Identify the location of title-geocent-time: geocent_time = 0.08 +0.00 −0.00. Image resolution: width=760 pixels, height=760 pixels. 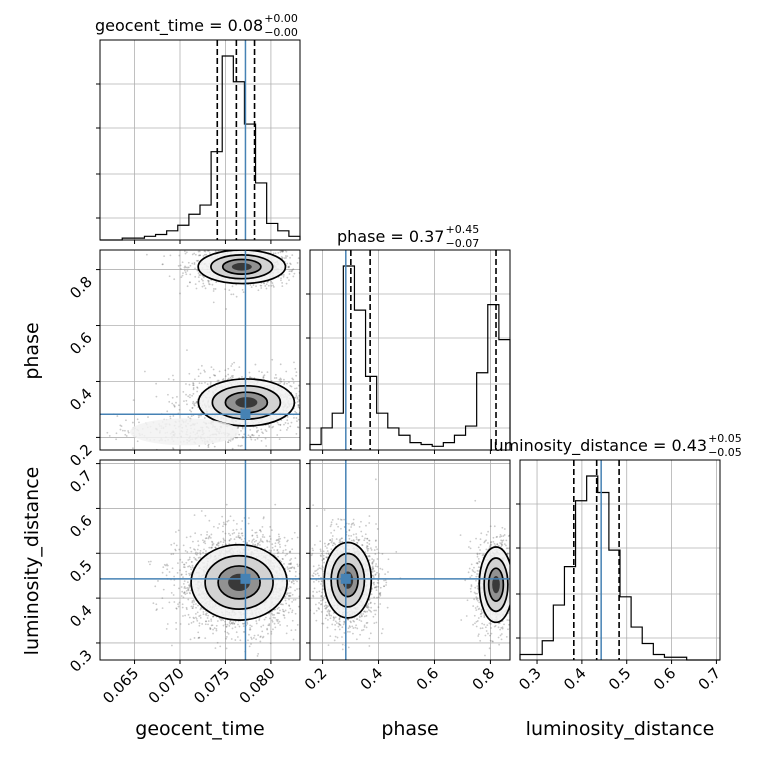
(196, 25).